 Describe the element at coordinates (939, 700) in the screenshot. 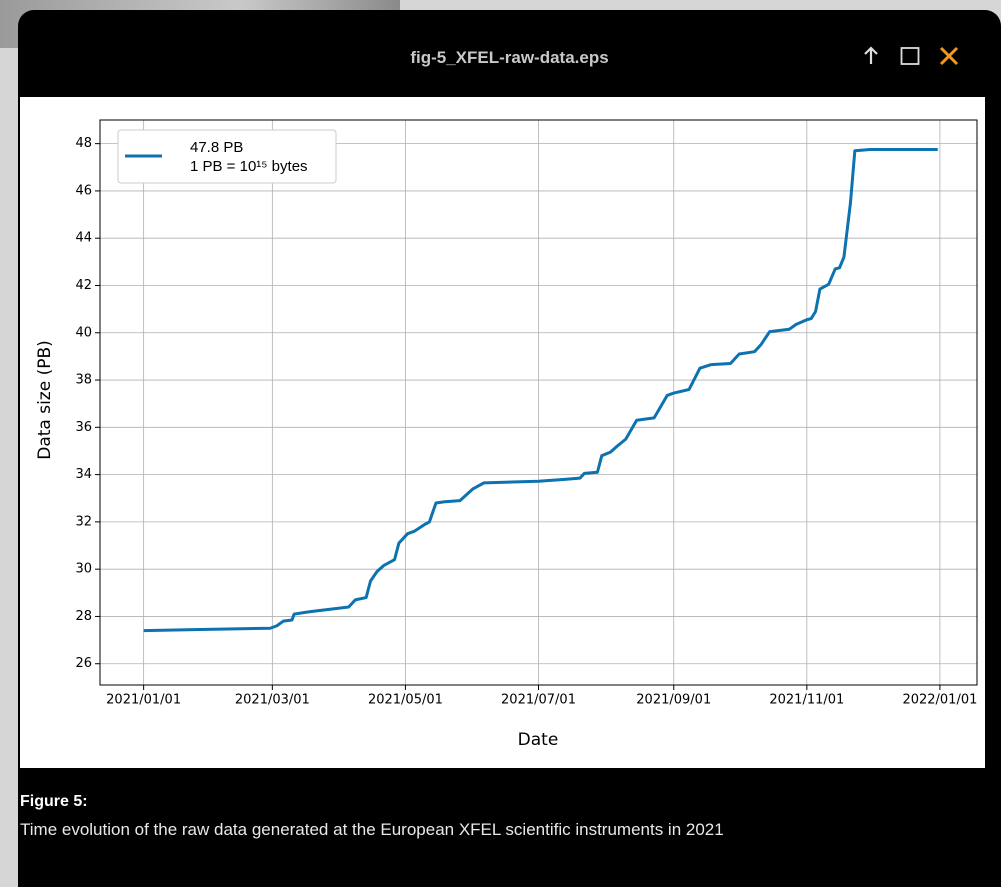

I see `x-tick-label: 2022/01/01` at that location.